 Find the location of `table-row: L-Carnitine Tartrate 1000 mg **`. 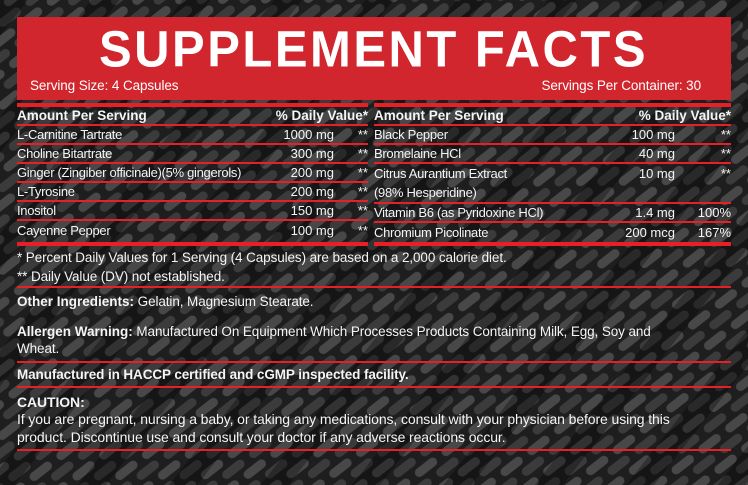

table-row: L-Carnitine Tartrate 1000 mg ** is located at coordinates (192, 135).